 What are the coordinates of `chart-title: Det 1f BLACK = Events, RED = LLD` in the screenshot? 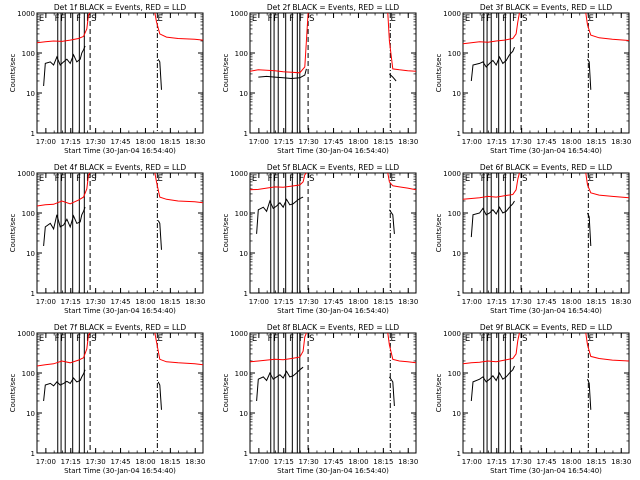 It's located at (120, 7).